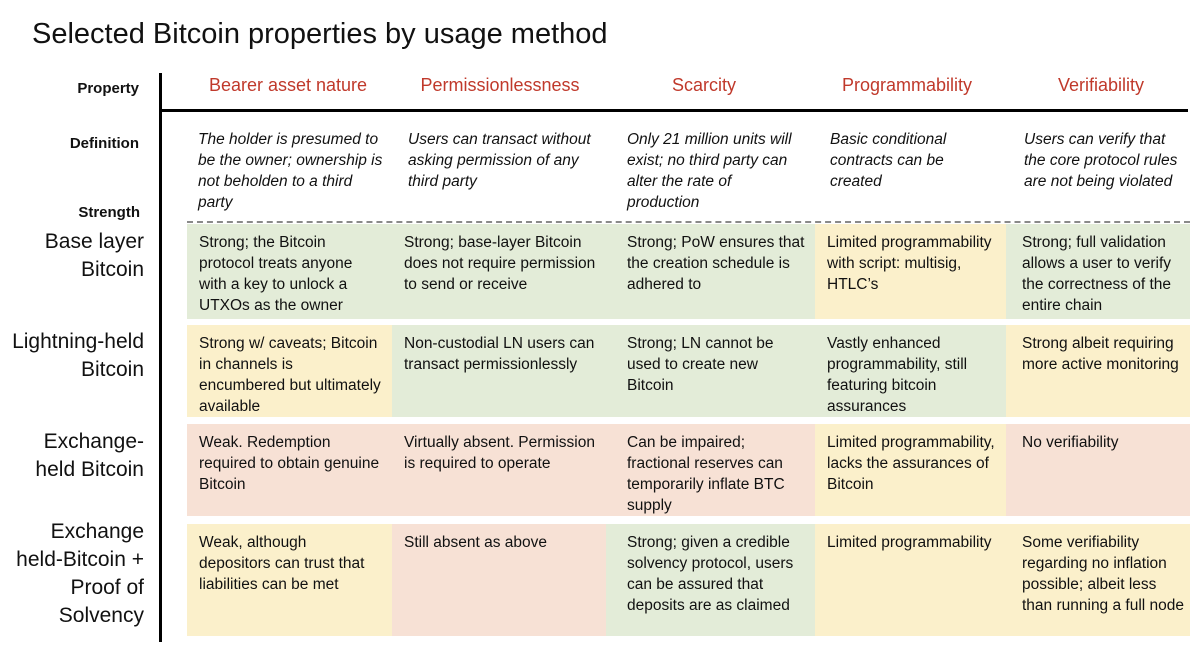 Image resolution: width=1200 pixels, height=658 pixels. I want to click on table-cell: Limited programmability, so click(910, 580).